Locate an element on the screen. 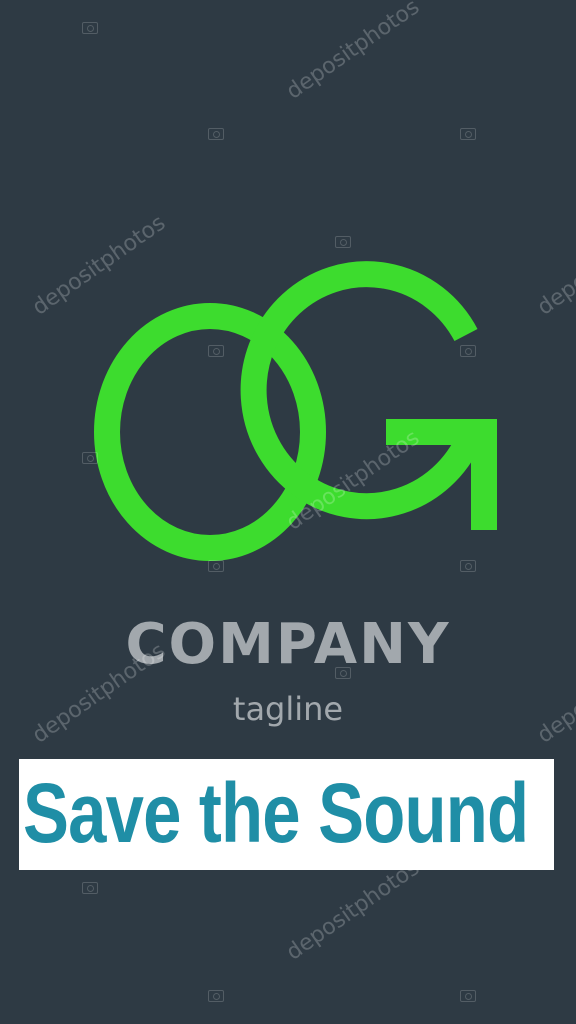 The width and height of the screenshot is (576, 1024). banner: Save the Sound is located at coordinates (286, 814).